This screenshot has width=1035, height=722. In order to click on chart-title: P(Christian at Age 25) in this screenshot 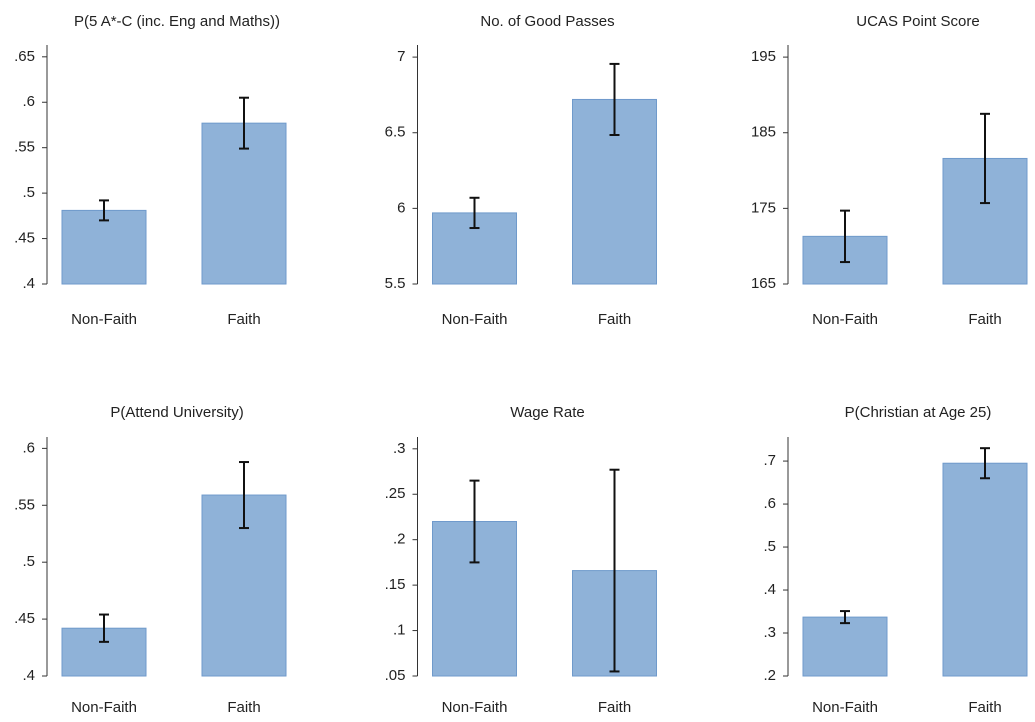, I will do `click(918, 412)`.